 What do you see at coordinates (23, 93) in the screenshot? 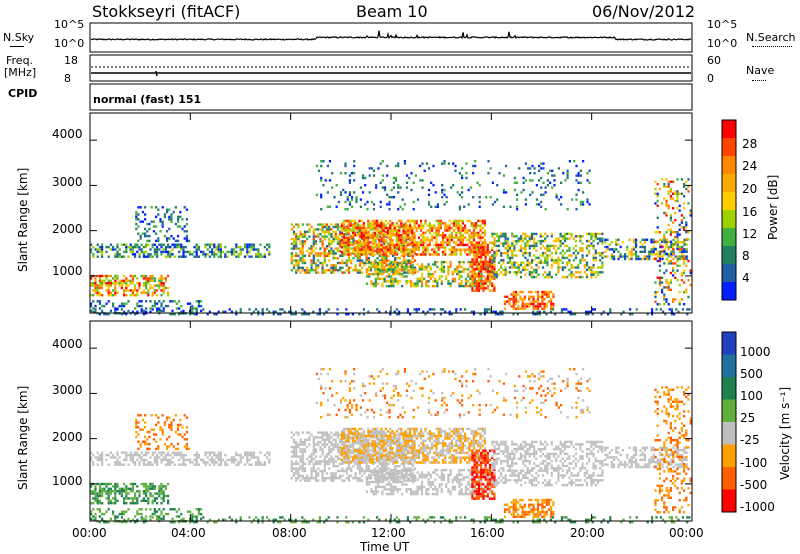
I see `cpid-label: CPID` at bounding box center [23, 93].